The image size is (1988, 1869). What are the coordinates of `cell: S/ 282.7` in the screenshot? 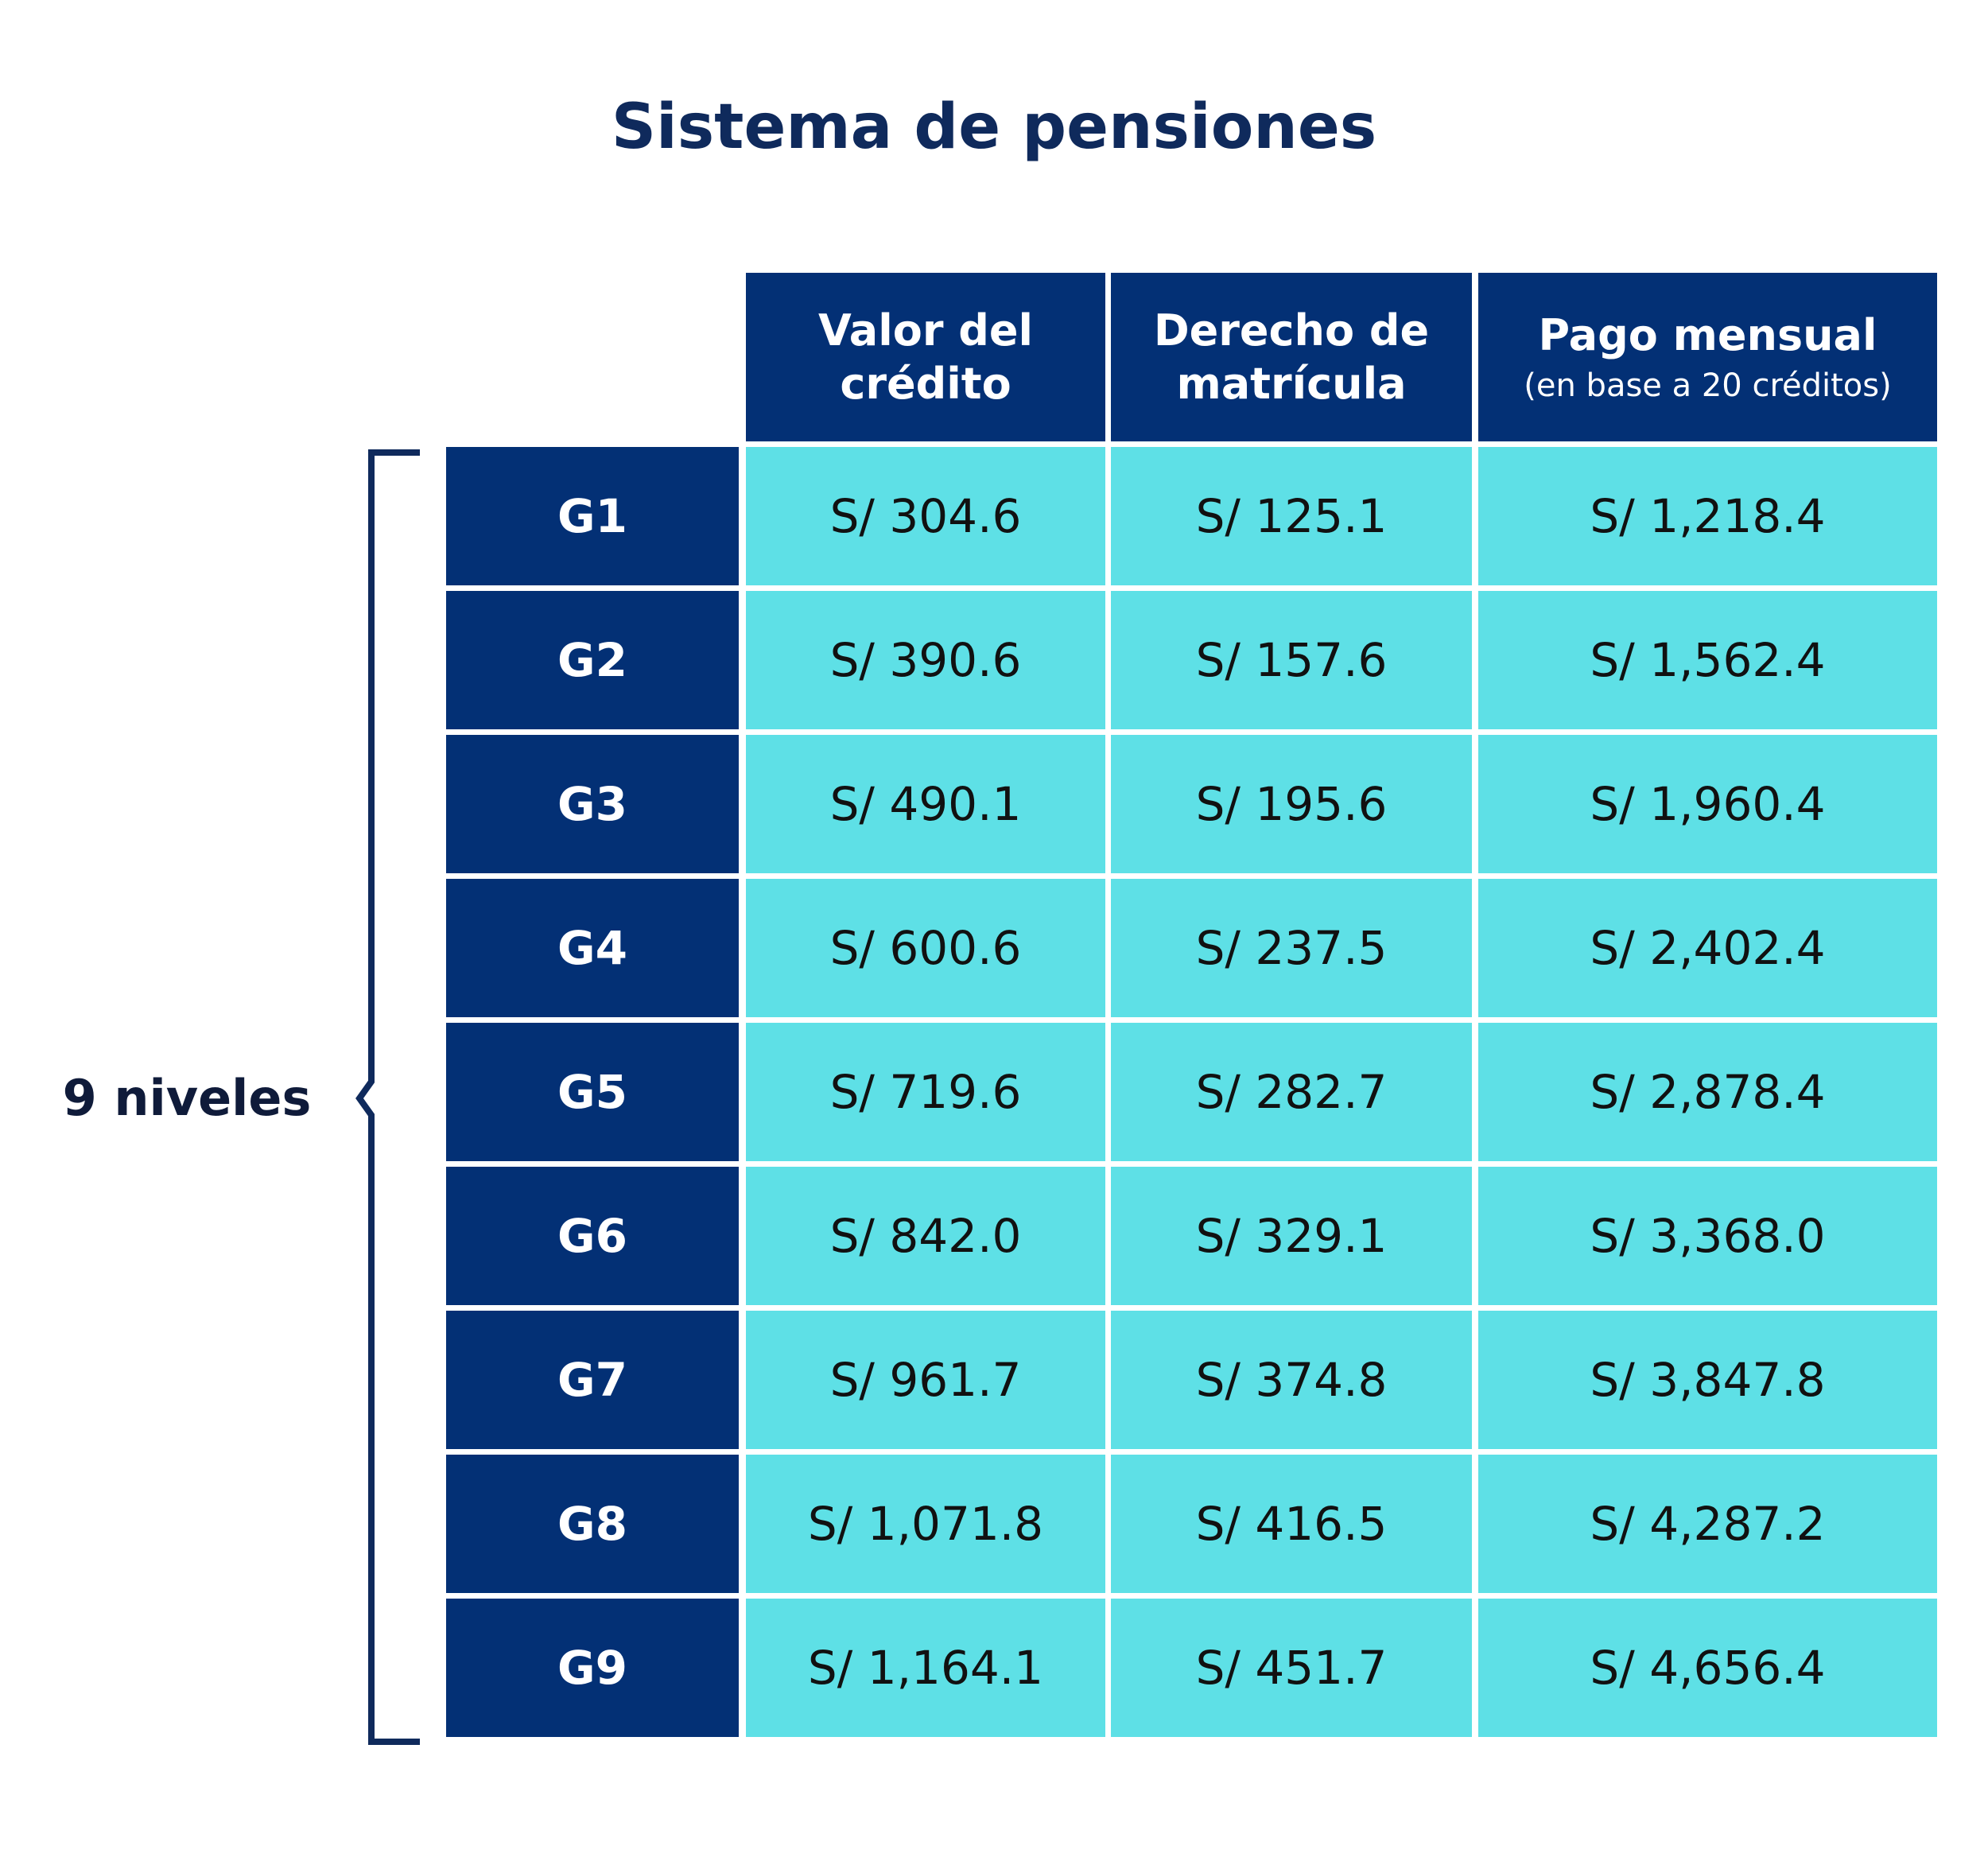 It's located at (1291, 1092).